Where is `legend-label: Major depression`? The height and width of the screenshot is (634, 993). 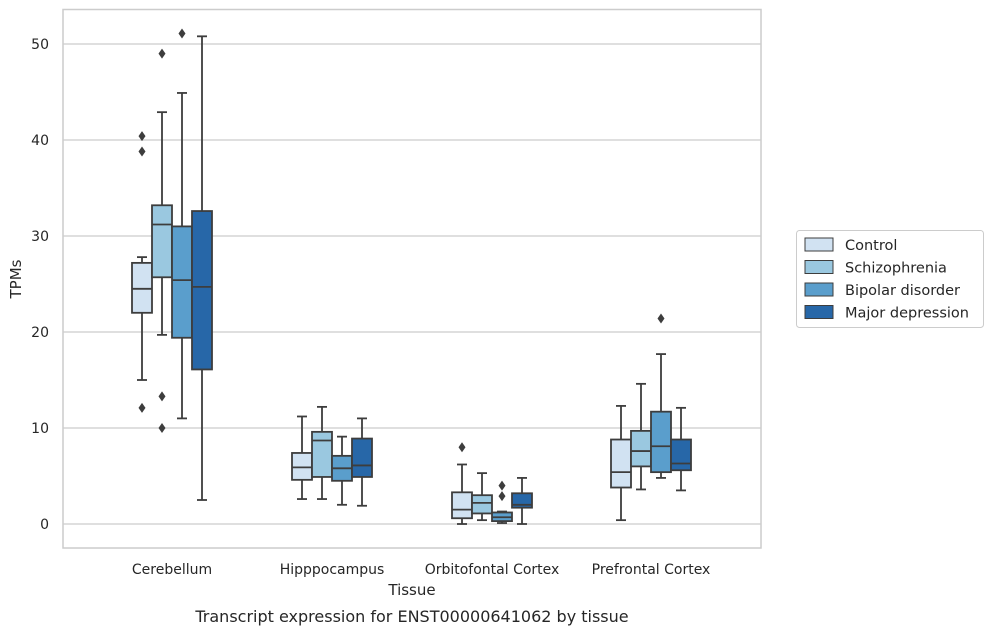 legend-label: Major depression is located at coordinates (907, 314).